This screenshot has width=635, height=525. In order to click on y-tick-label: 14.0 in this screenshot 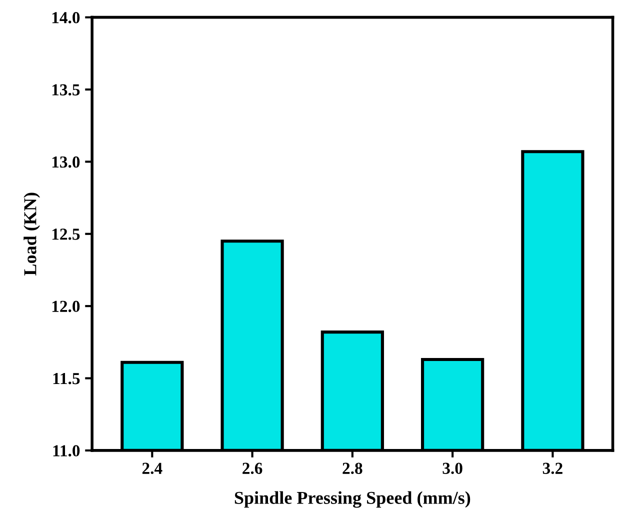, I will do `click(66, 18)`.